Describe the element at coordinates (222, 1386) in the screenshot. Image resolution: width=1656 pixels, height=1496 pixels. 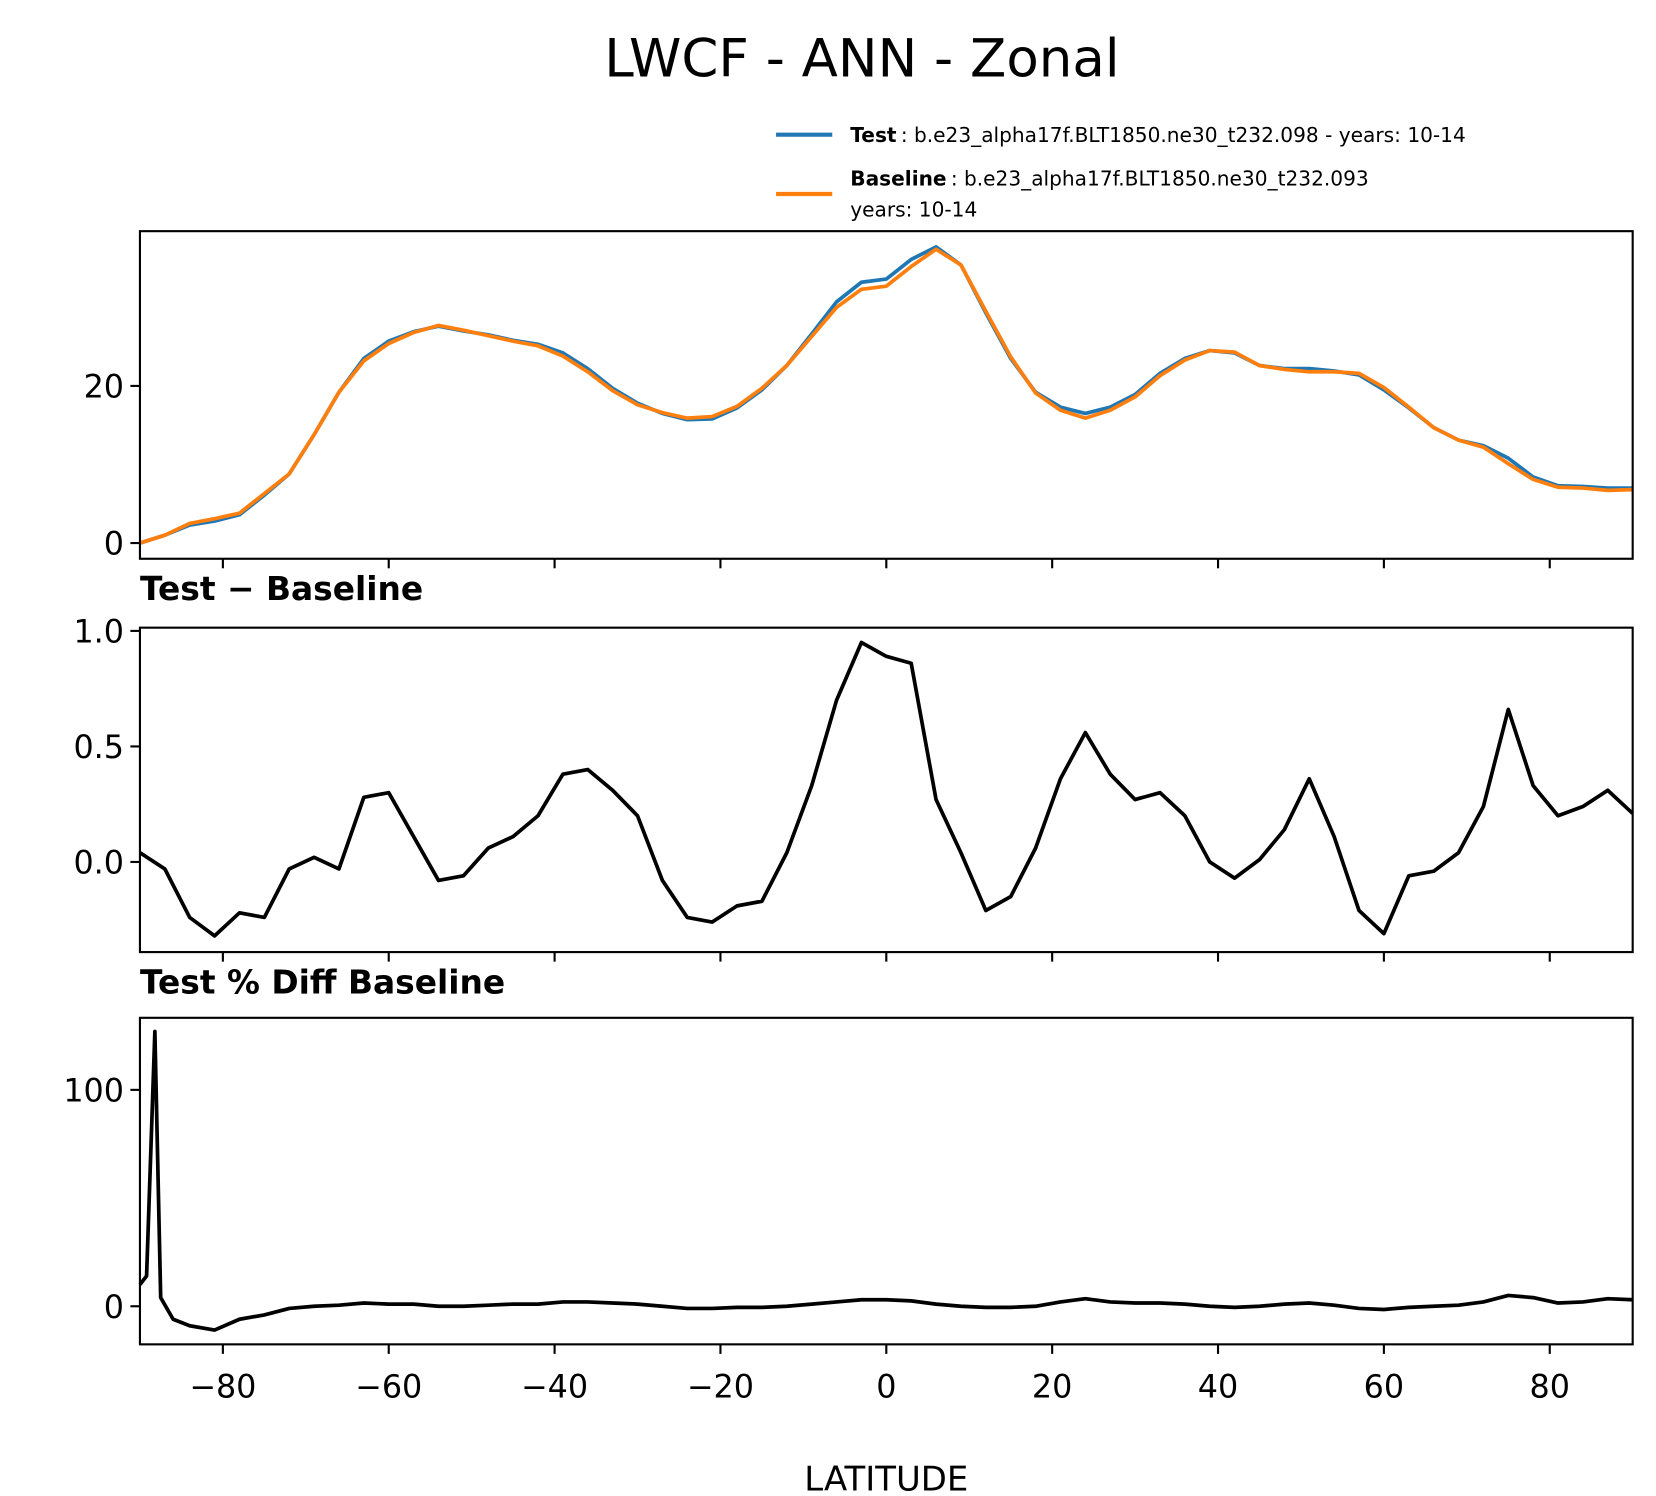
I see `x-tick-label: −80` at that location.